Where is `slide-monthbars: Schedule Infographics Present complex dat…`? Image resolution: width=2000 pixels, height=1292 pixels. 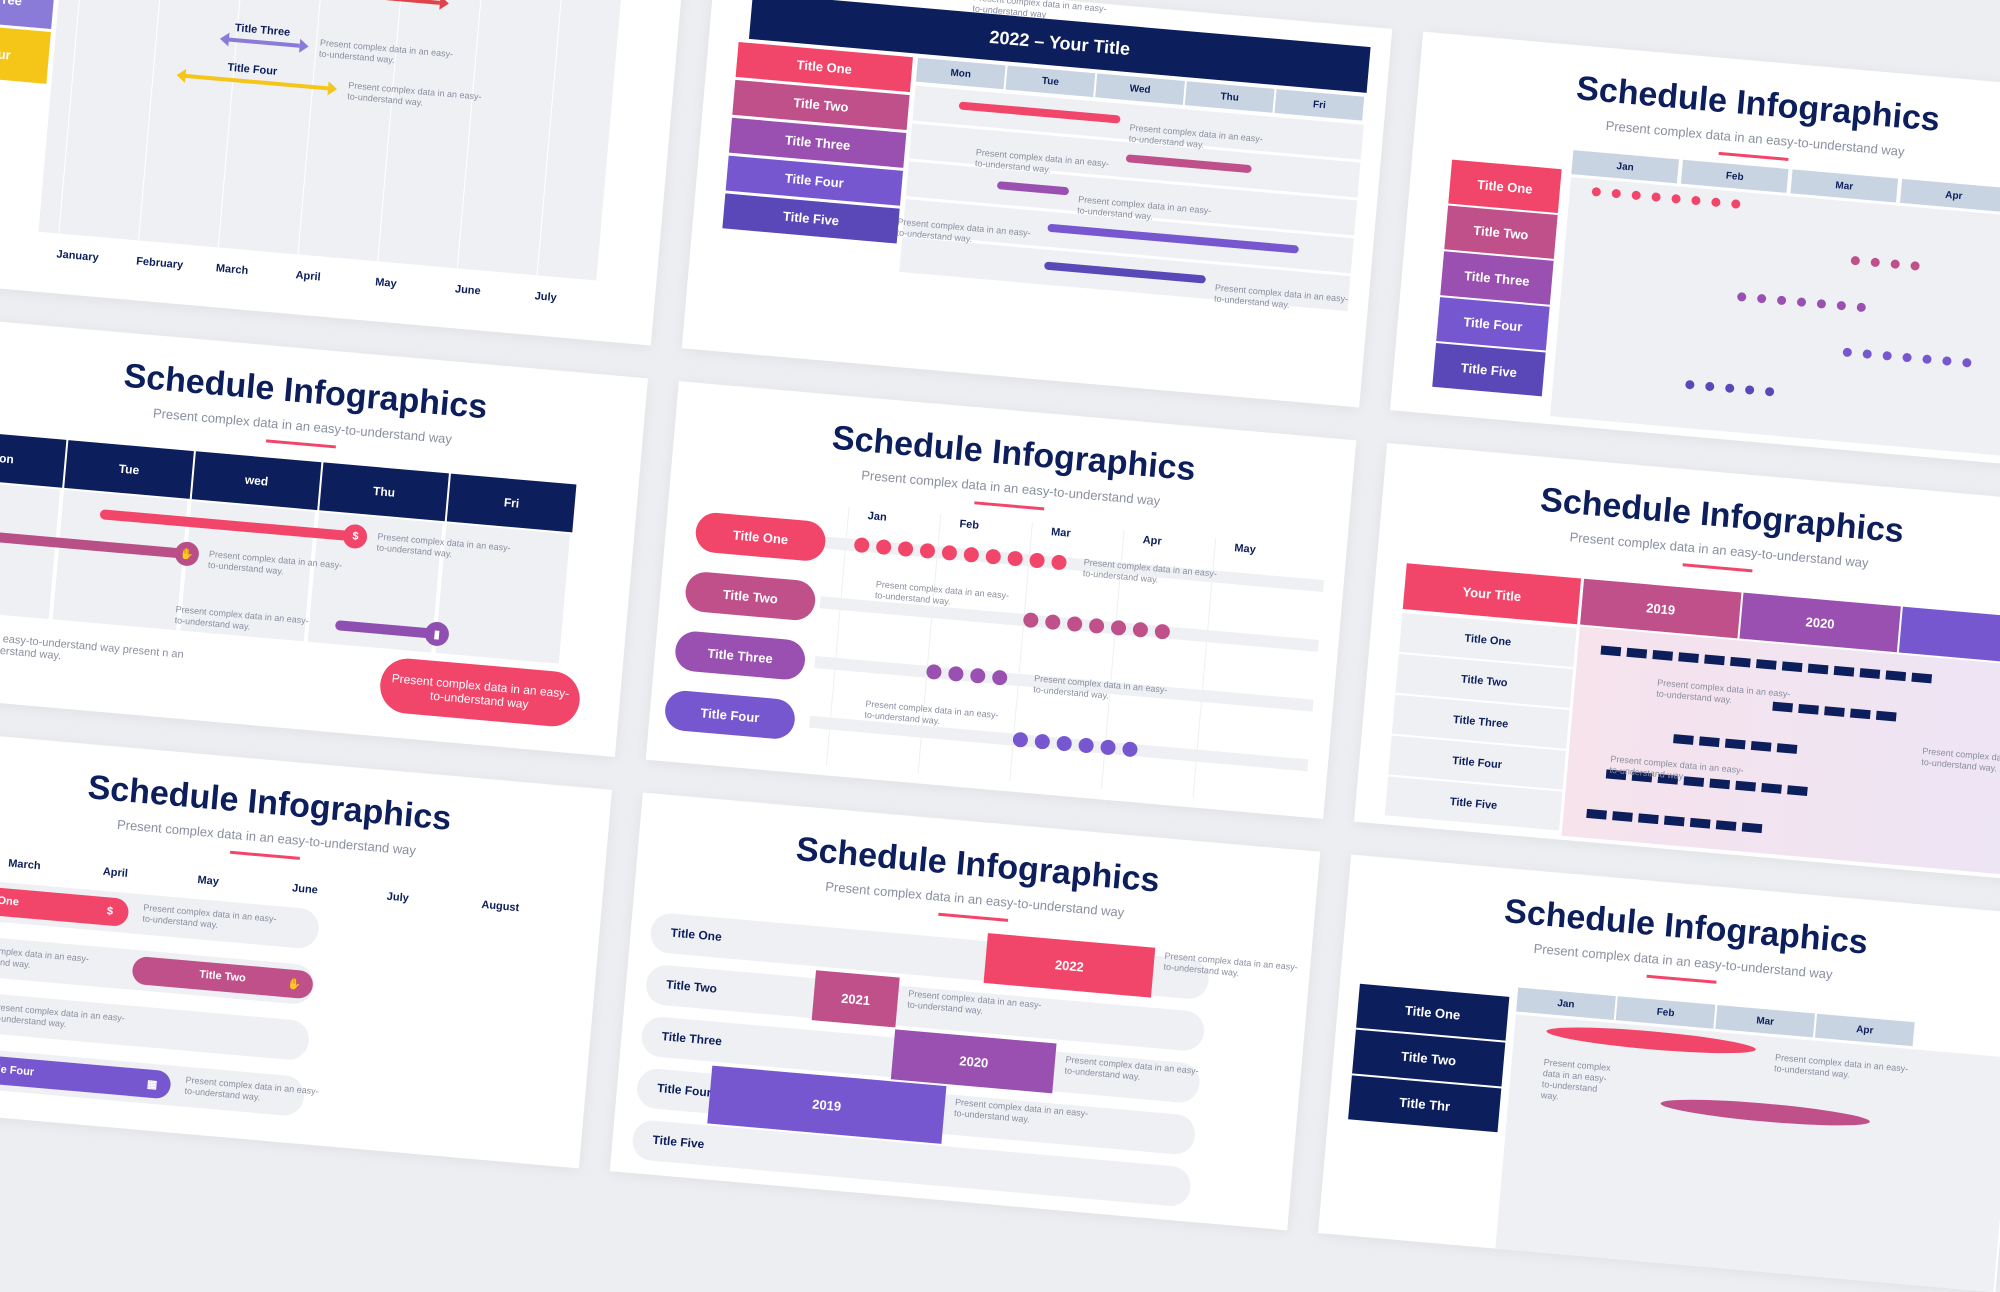 slide-monthbars: Schedule Infographics Present complex dat… is located at coordinates (1659, 1073).